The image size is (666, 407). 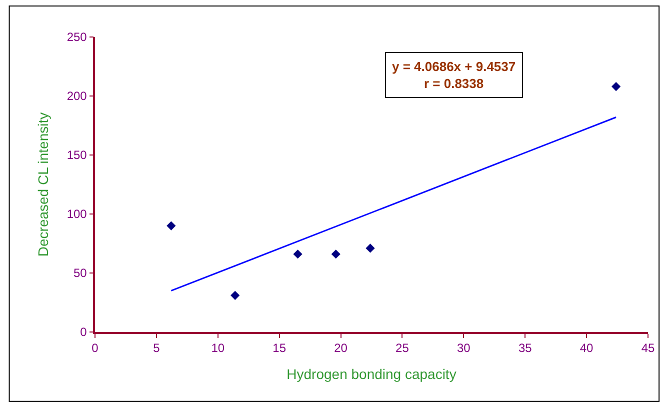 What do you see at coordinates (587, 348) in the screenshot?
I see `x-tick-label: 40` at bounding box center [587, 348].